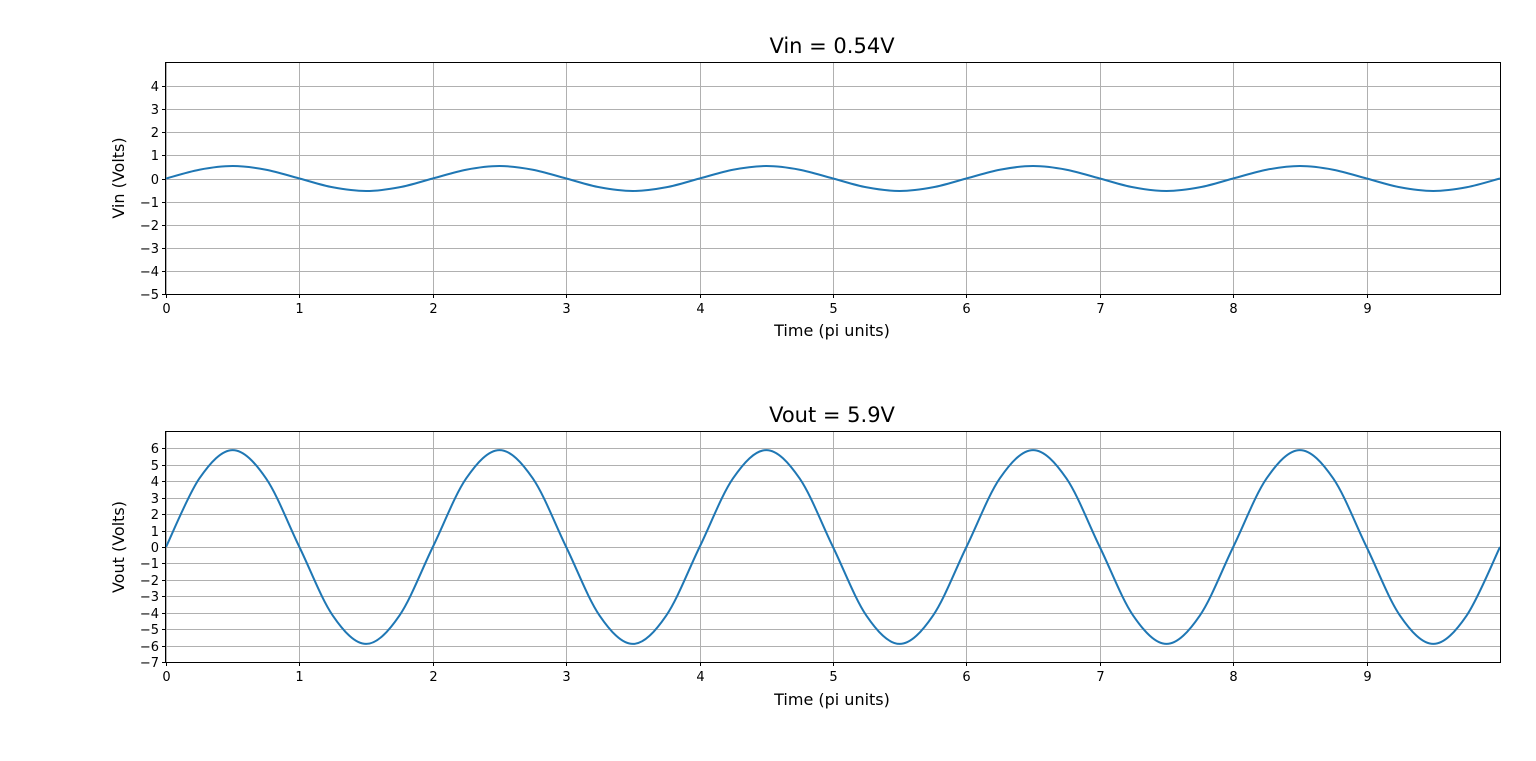 Image resolution: width=1536 pixels, height=761 pixels. What do you see at coordinates (155, 466) in the screenshot?
I see `vout-y-tick-label: 5` at bounding box center [155, 466].